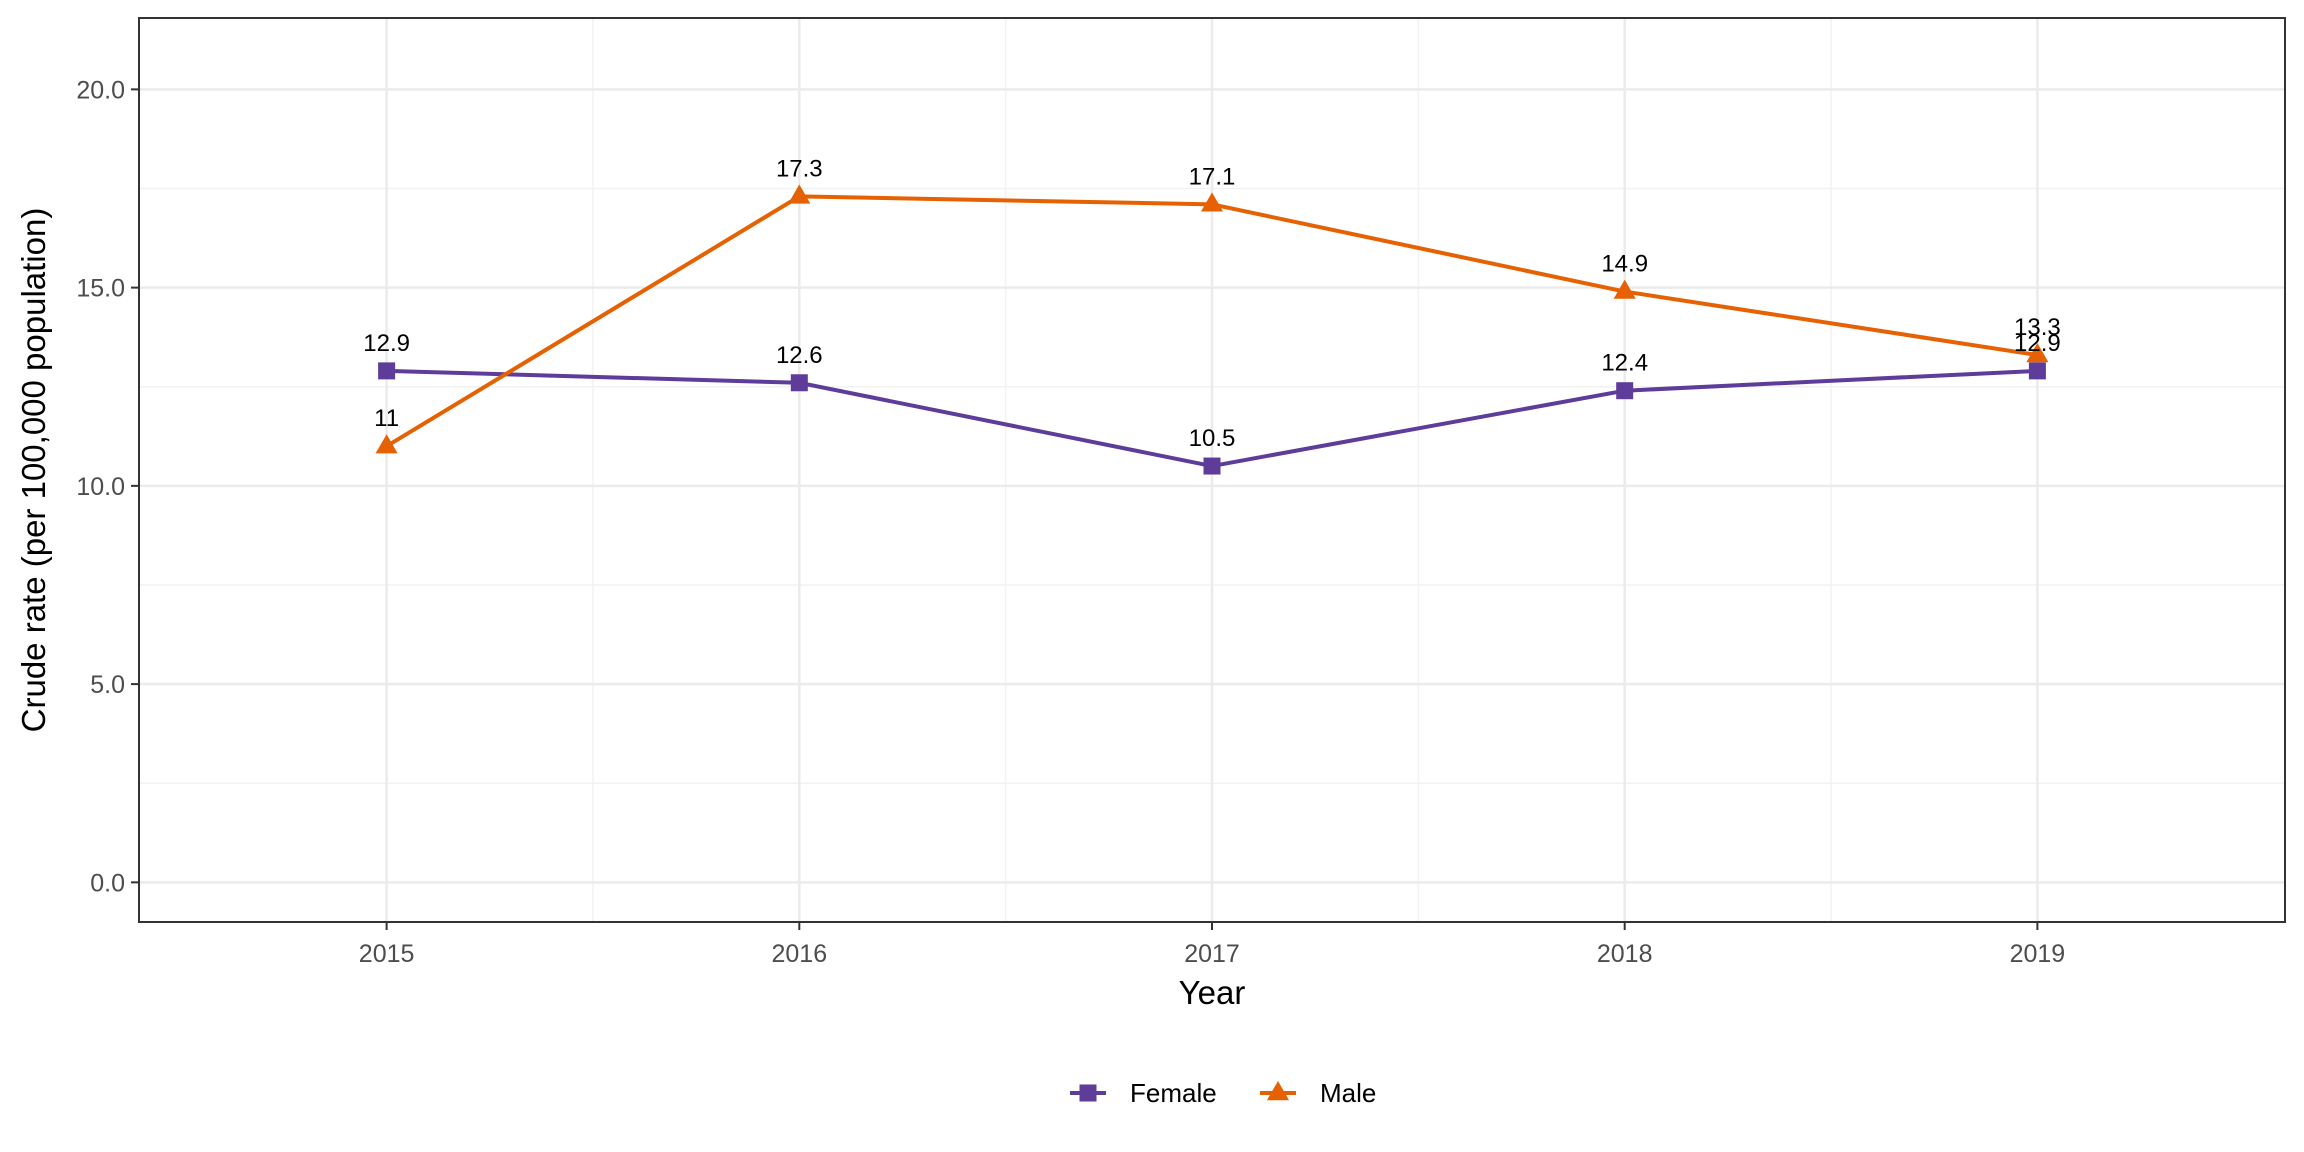  I want to click on female-data-label-2016: 12.6, so click(799, 355).